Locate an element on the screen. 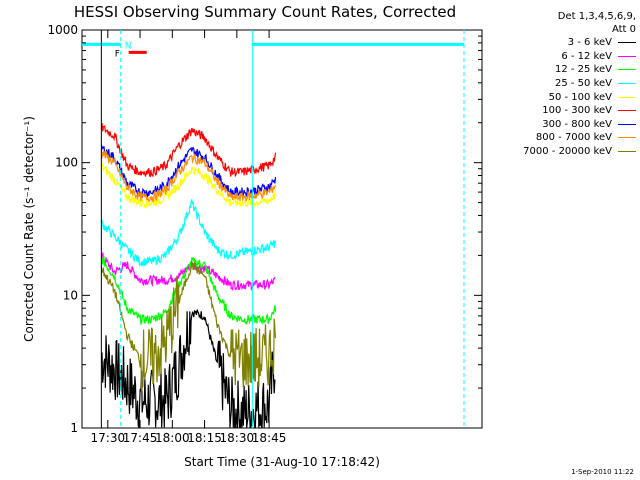 This screenshot has width=640, height=480. x-tick-label: 17:45 is located at coordinates (140, 438).